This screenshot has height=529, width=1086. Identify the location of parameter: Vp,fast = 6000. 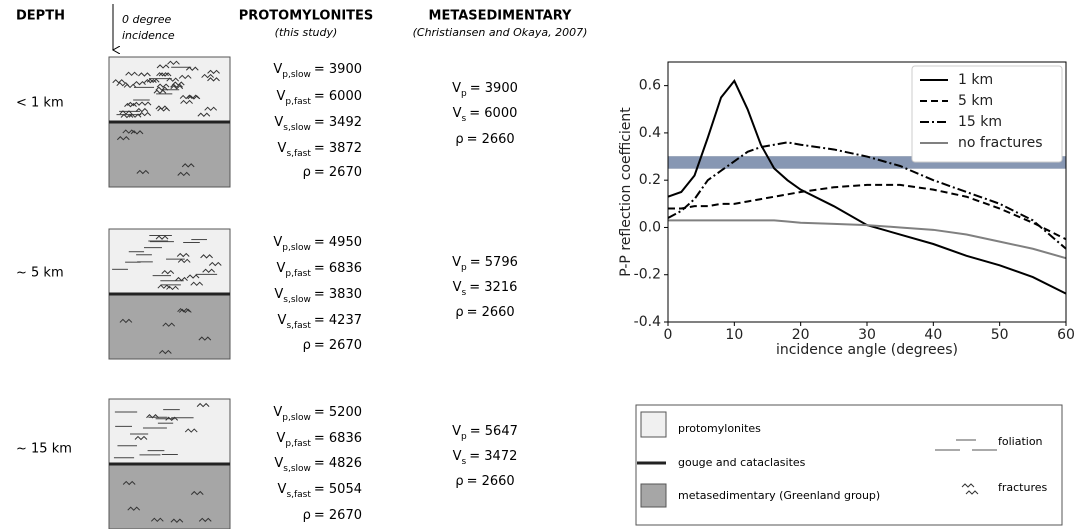
(320, 98).